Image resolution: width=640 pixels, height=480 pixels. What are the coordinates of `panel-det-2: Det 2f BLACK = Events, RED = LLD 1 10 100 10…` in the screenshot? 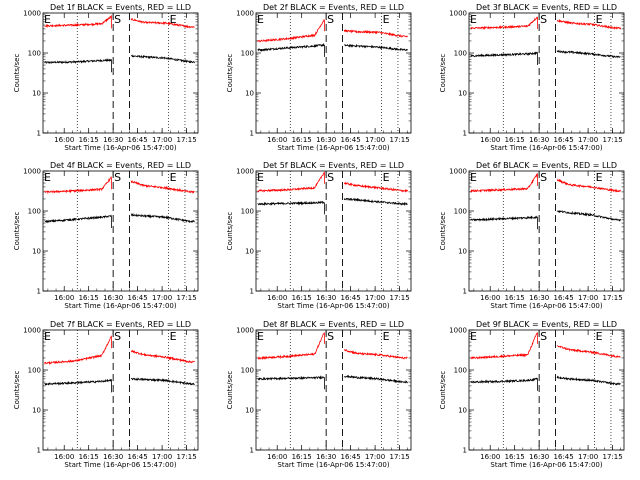 It's located at (319, 77).